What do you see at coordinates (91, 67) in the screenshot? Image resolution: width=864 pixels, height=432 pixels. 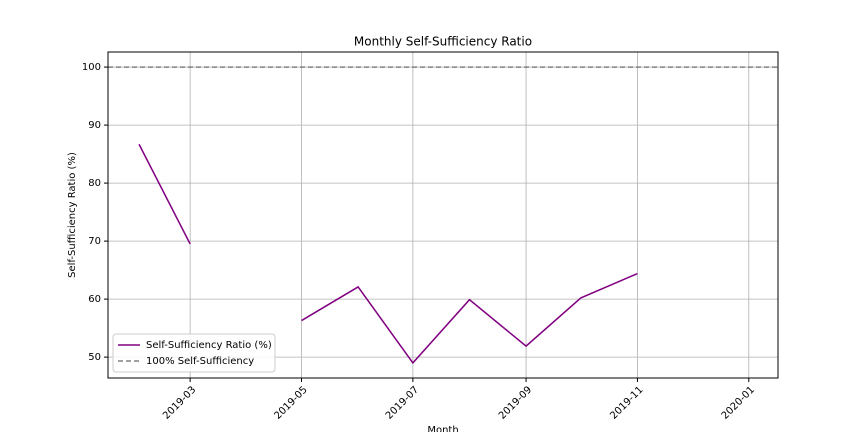 I see `y-tick-label: 100` at bounding box center [91, 67].